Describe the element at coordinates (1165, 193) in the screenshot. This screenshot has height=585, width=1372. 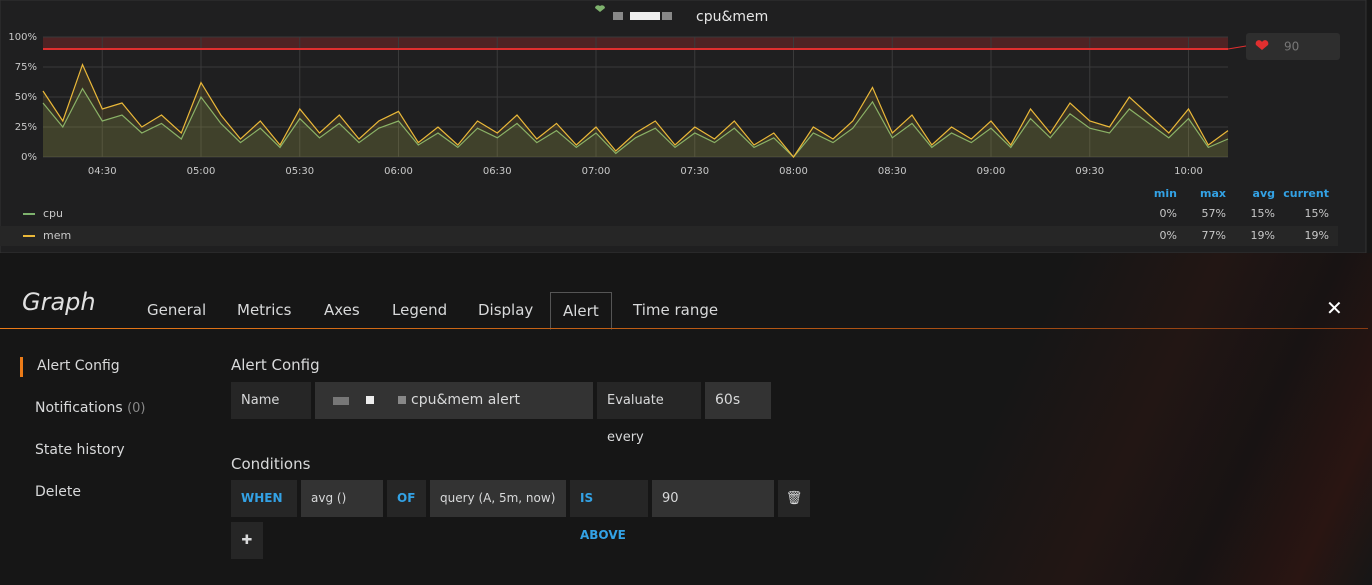
I see `legend-column-header: min` at that location.